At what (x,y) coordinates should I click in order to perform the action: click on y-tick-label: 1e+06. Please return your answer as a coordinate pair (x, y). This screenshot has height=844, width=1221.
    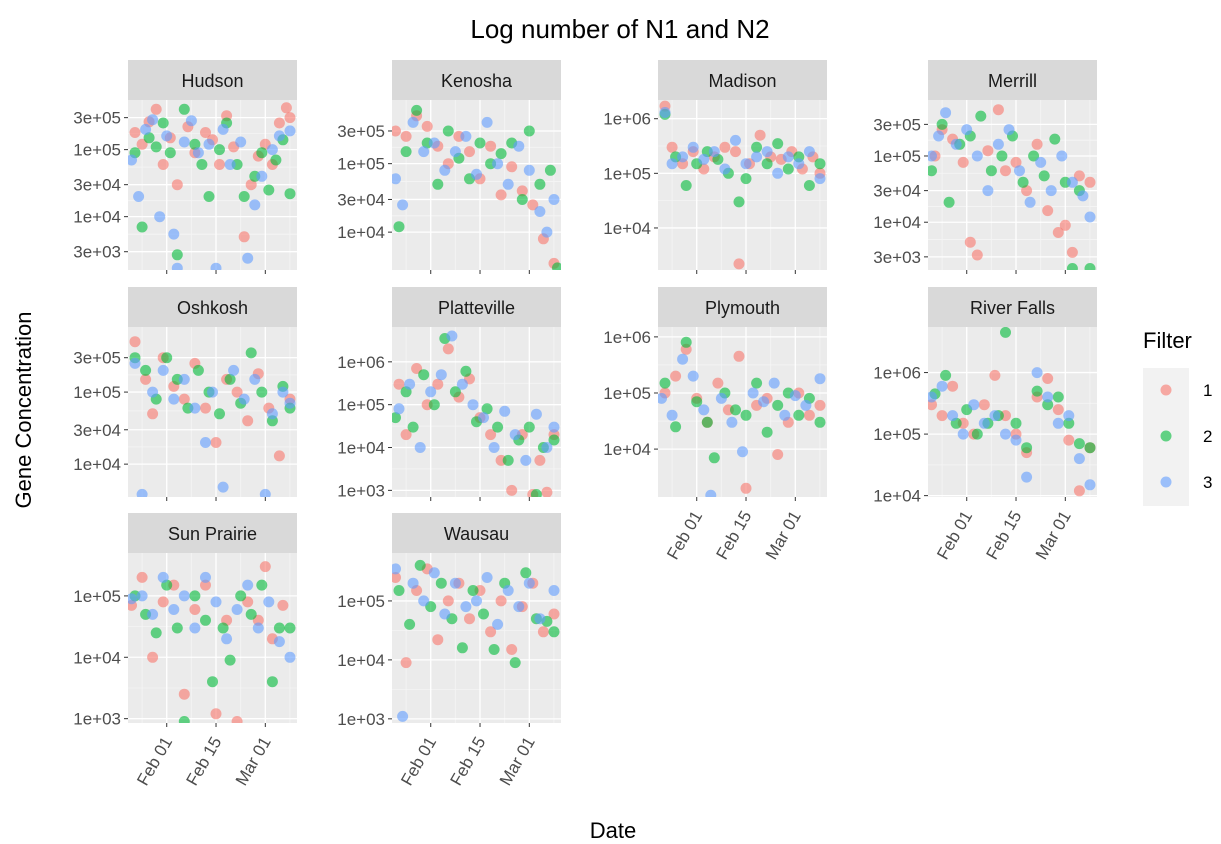
    Looking at the image, I should click on (627, 119).